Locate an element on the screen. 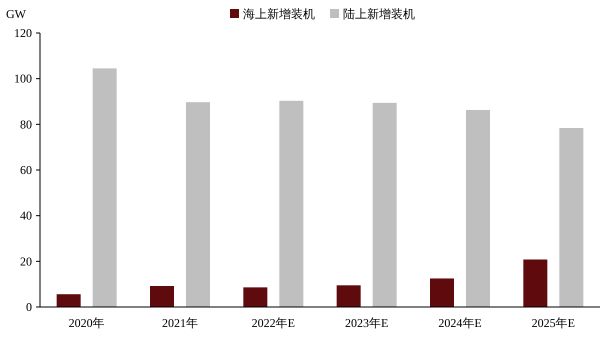  y-tick-label: 0 is located at coordinates (29, 307).